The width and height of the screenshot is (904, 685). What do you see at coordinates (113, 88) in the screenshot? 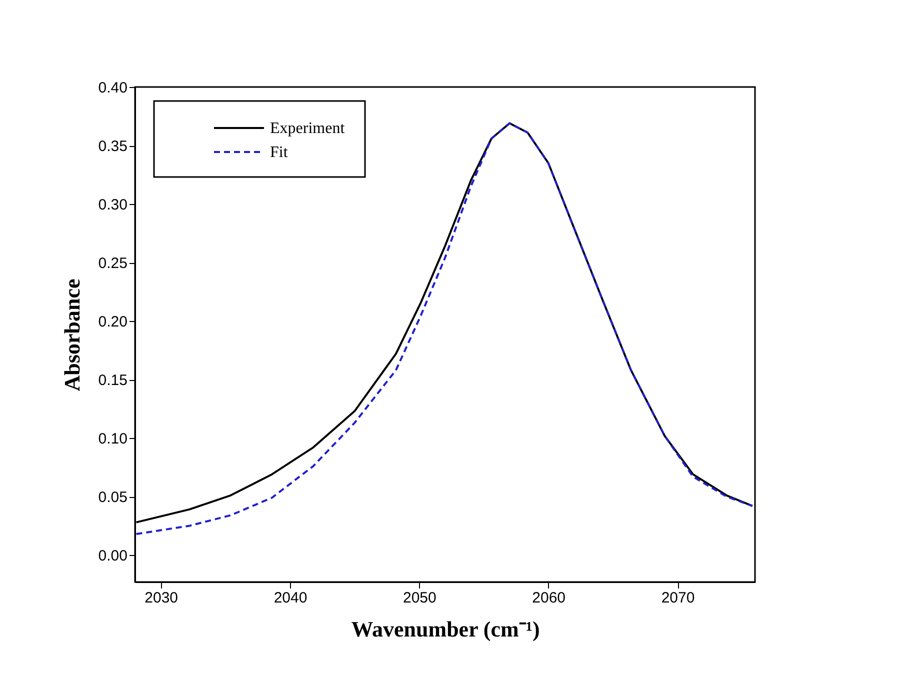
I see `y-tick-label: 0.40` at bounding box center [113, 88].